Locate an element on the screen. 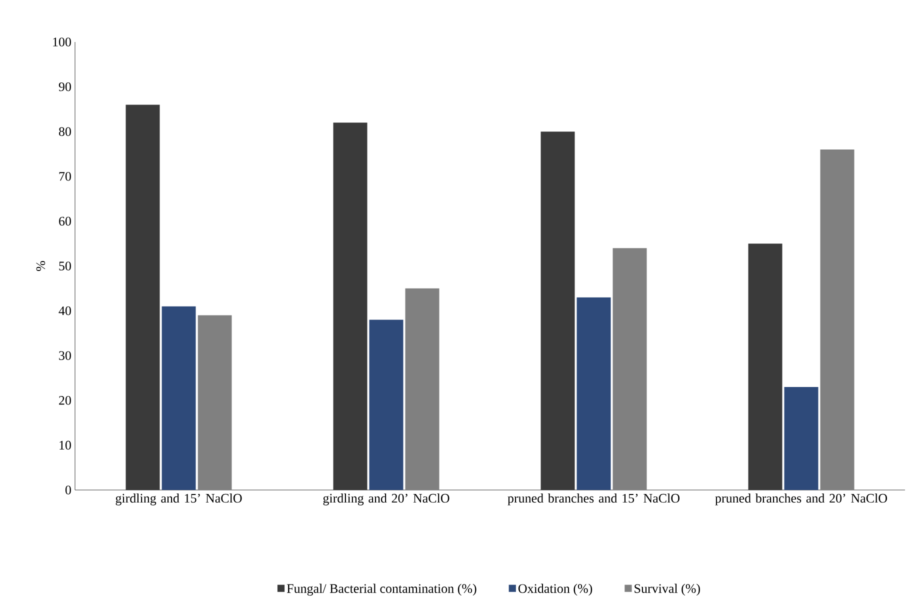  y-tick-label: 10 is located at coordinates (65, 445).